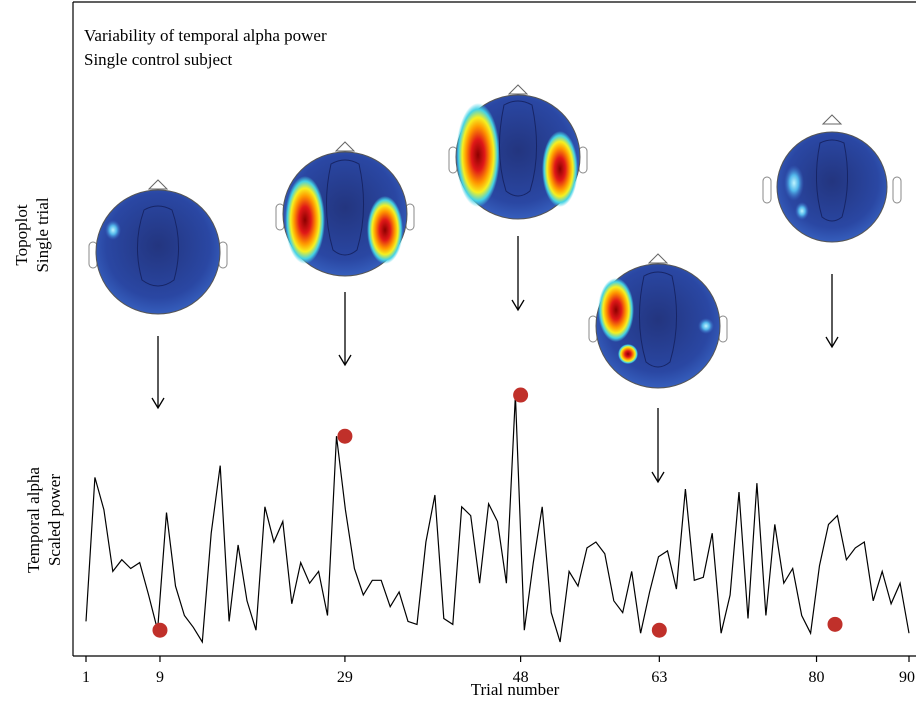 Image resolution: width=916 pixels, height=728 pixels. Describe the element at coordinates (54, 520) in the screenshot. I see `y-axis-label-line-2: Scaled power` at that location.